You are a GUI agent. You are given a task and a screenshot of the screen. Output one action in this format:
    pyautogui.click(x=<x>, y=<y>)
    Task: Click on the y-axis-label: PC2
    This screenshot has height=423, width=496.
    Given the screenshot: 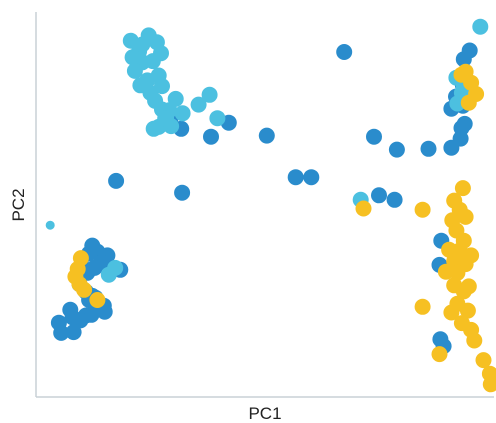 What is the action you would take?
    pyautogui.click(x=18, y=204)
    